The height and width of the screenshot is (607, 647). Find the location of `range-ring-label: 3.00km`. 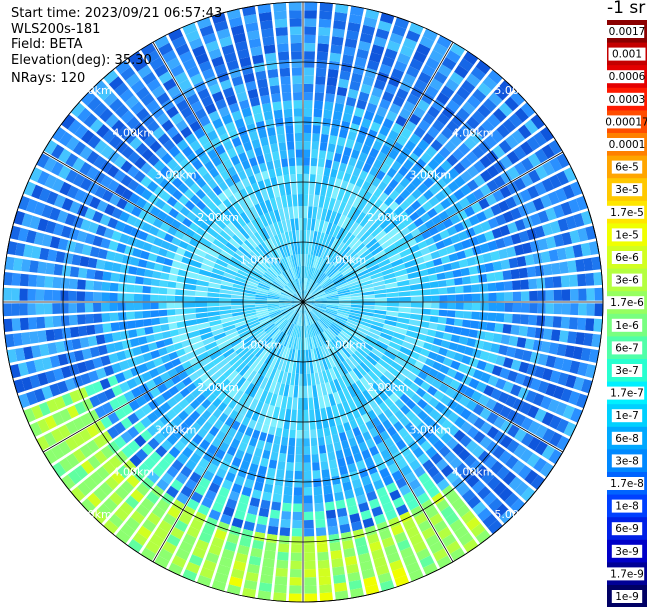

range-ring-label: 3.00km is located at coordinates (430, 429).